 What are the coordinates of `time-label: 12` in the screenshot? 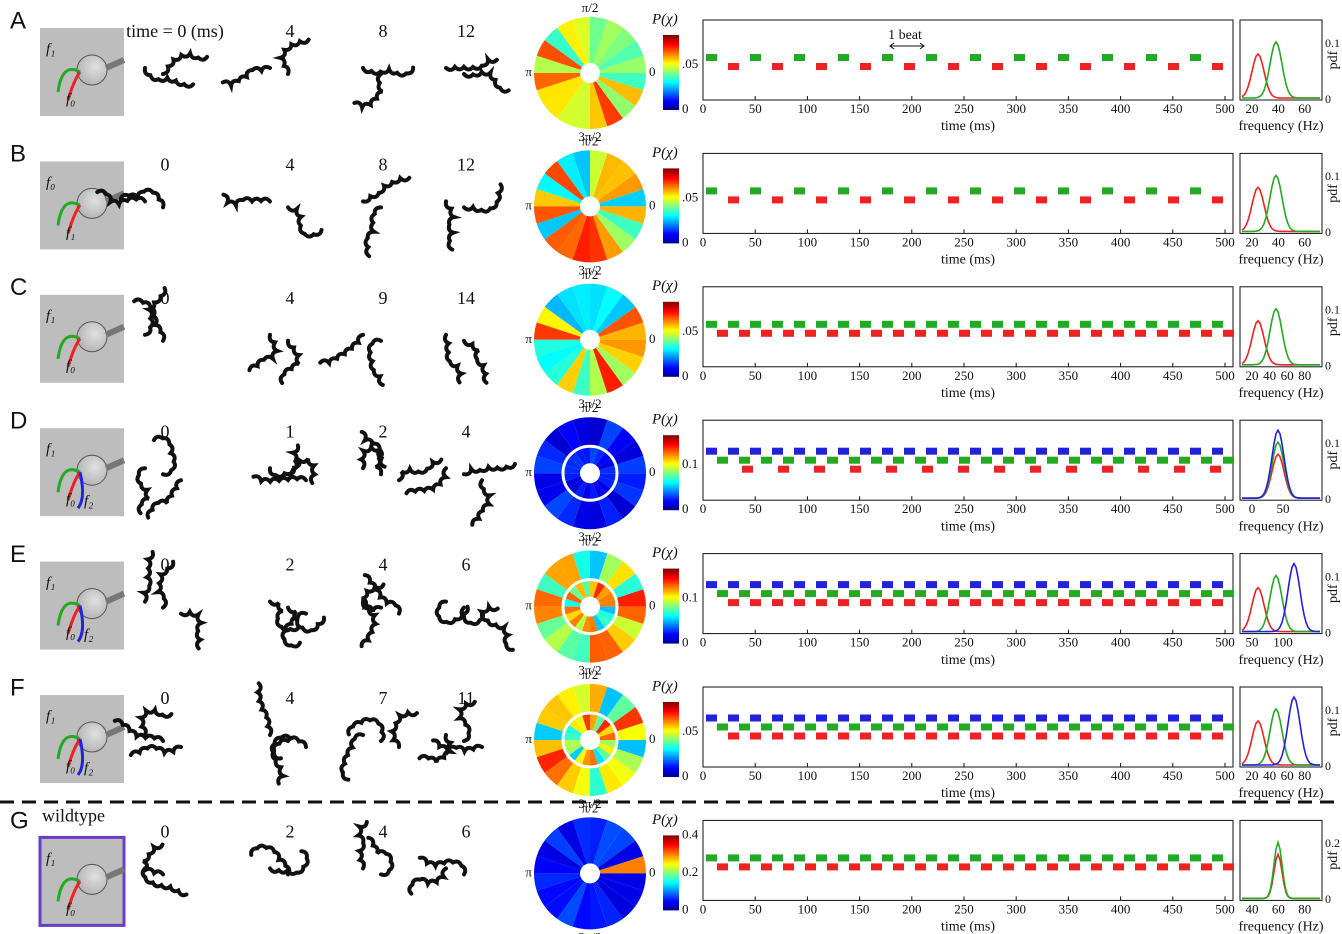 It's located at (466, 31).